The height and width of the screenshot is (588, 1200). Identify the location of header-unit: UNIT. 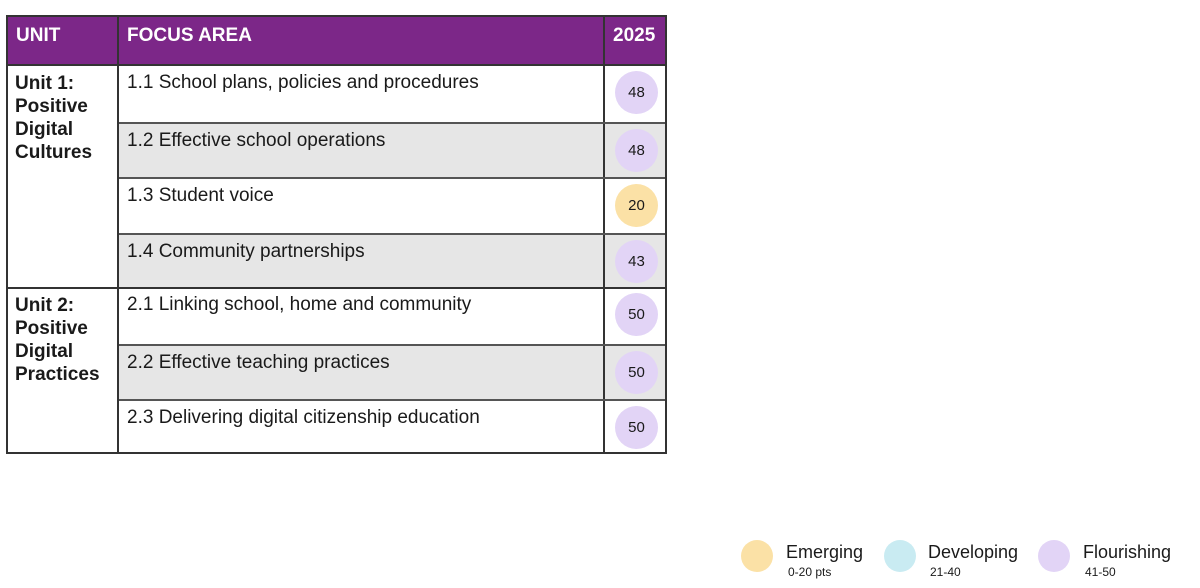
(38, 35).